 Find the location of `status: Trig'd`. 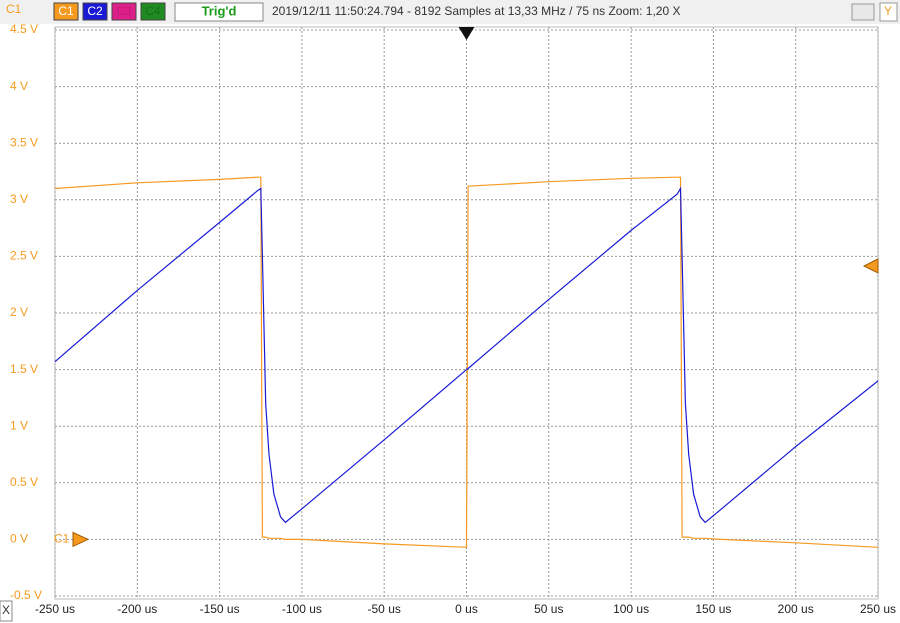

status: Trig'd is located at coordinates (219, 10).